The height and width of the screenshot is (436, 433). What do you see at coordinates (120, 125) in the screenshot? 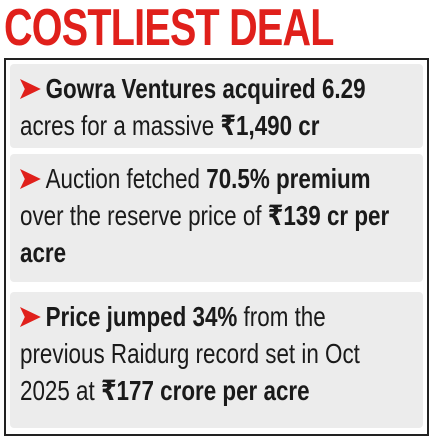
I see `text-segment: acres for a massive` at bounding box center [120, 125].